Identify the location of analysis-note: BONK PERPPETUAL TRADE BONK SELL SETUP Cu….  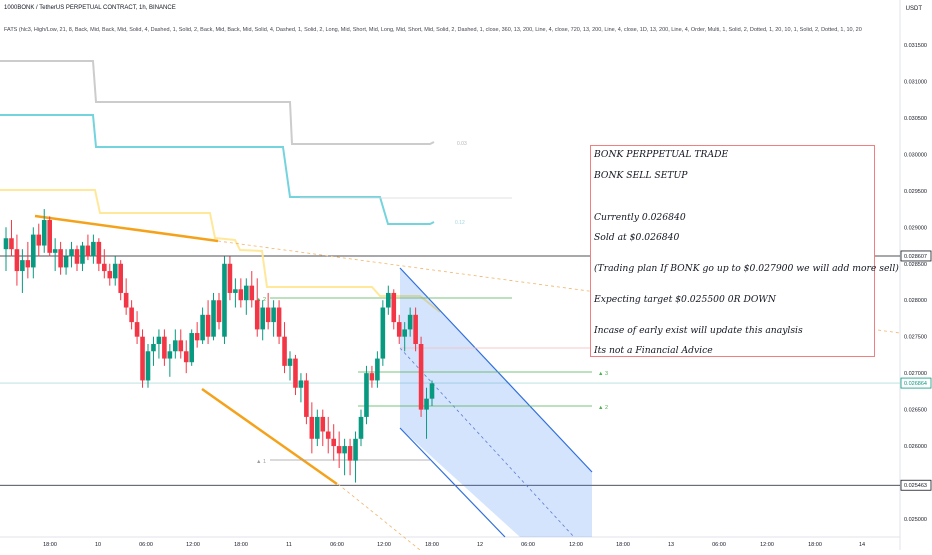
(744, 251).